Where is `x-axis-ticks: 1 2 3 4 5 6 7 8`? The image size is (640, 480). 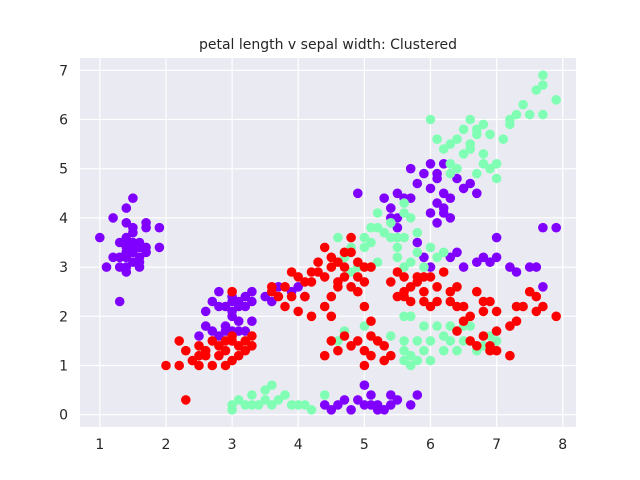
x-axis-ticks: 1 2 3 4 5 6 7 8 is located at coordinates (331, 445).